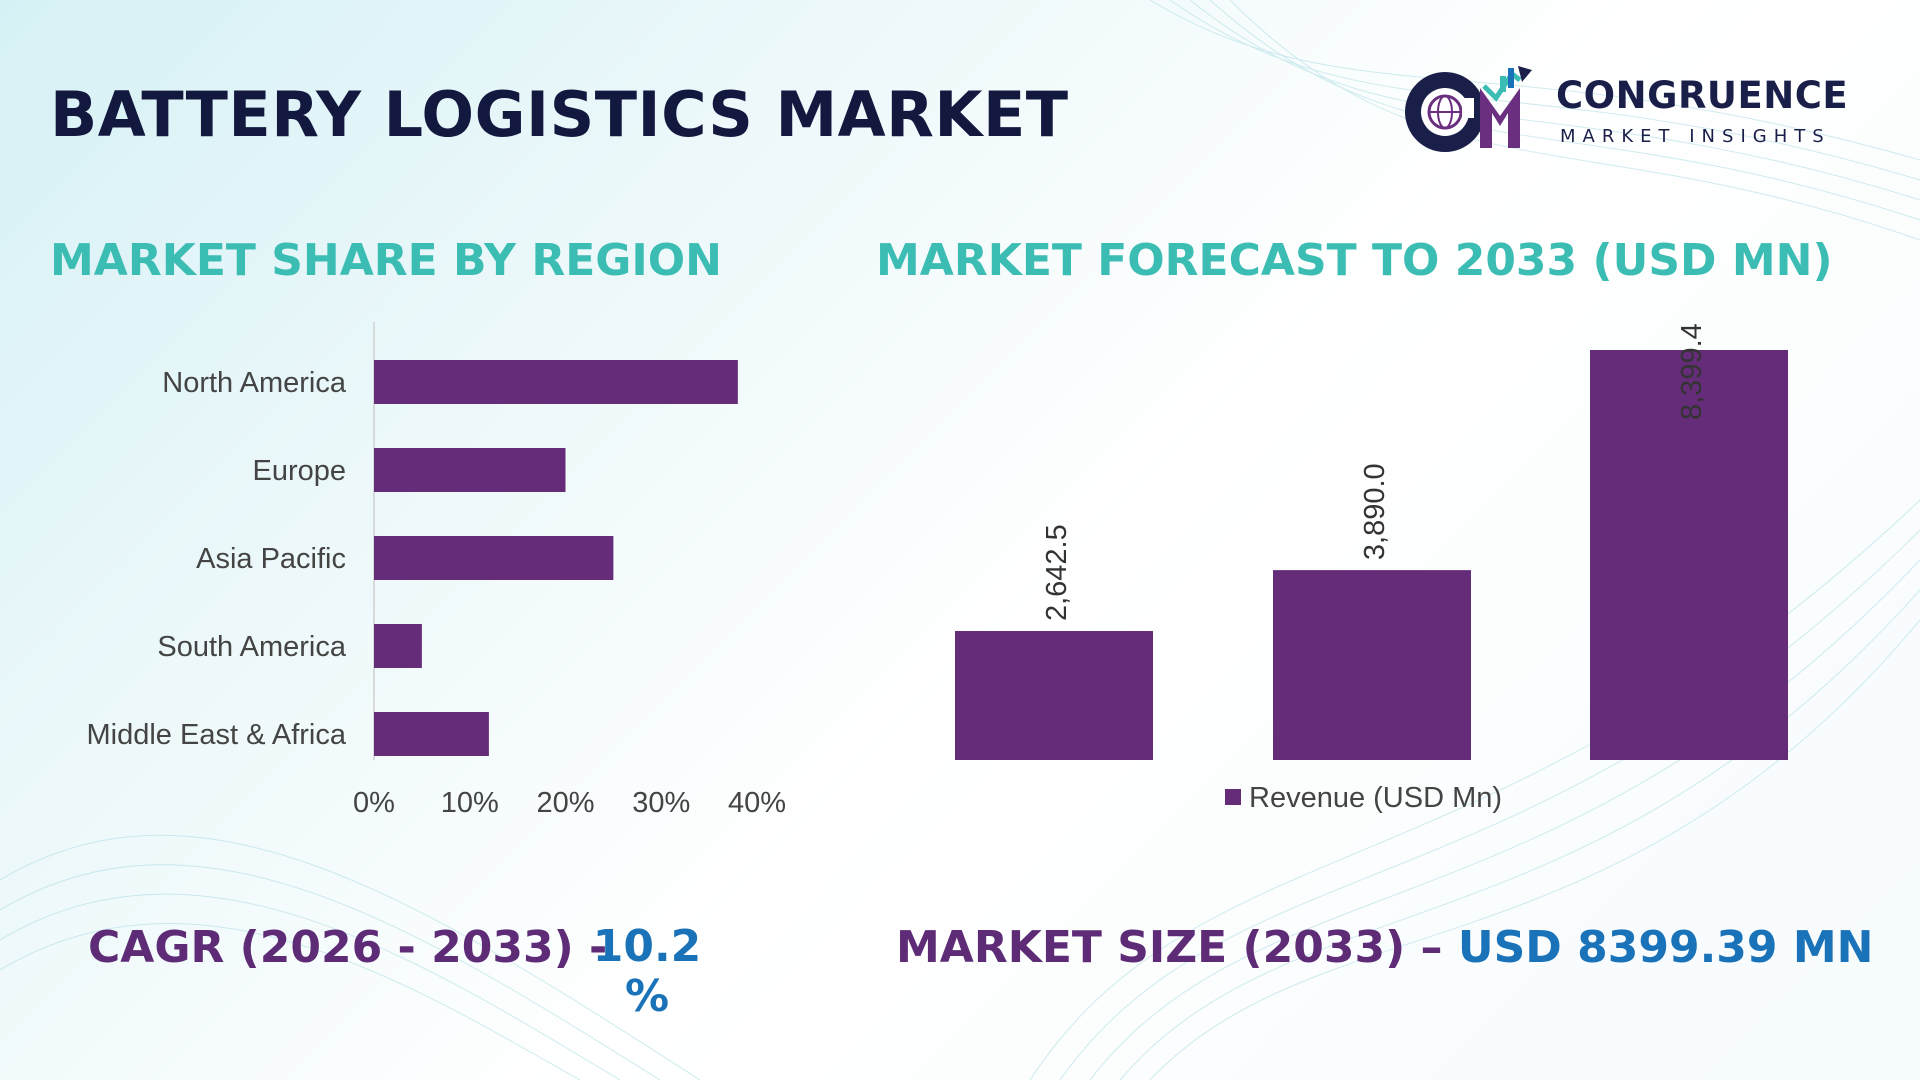  Describe the element at coordinates (565, 803) in the screenshot. I see `region-x-tick-label: 20%` at that location.